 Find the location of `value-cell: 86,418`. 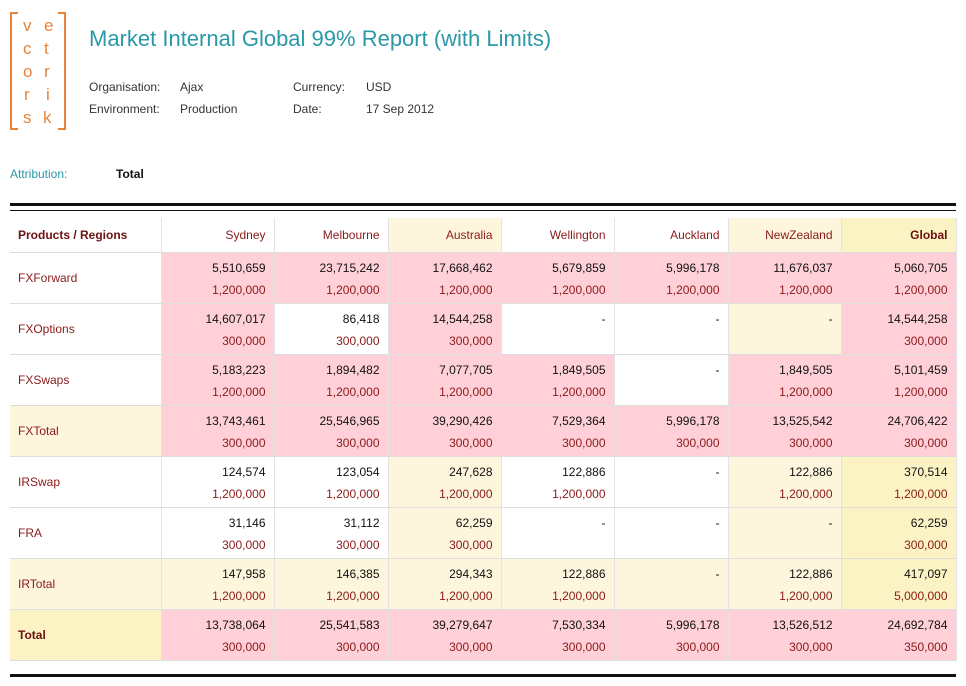

value-cell: 86,418 is located at coordinates (331, 316).